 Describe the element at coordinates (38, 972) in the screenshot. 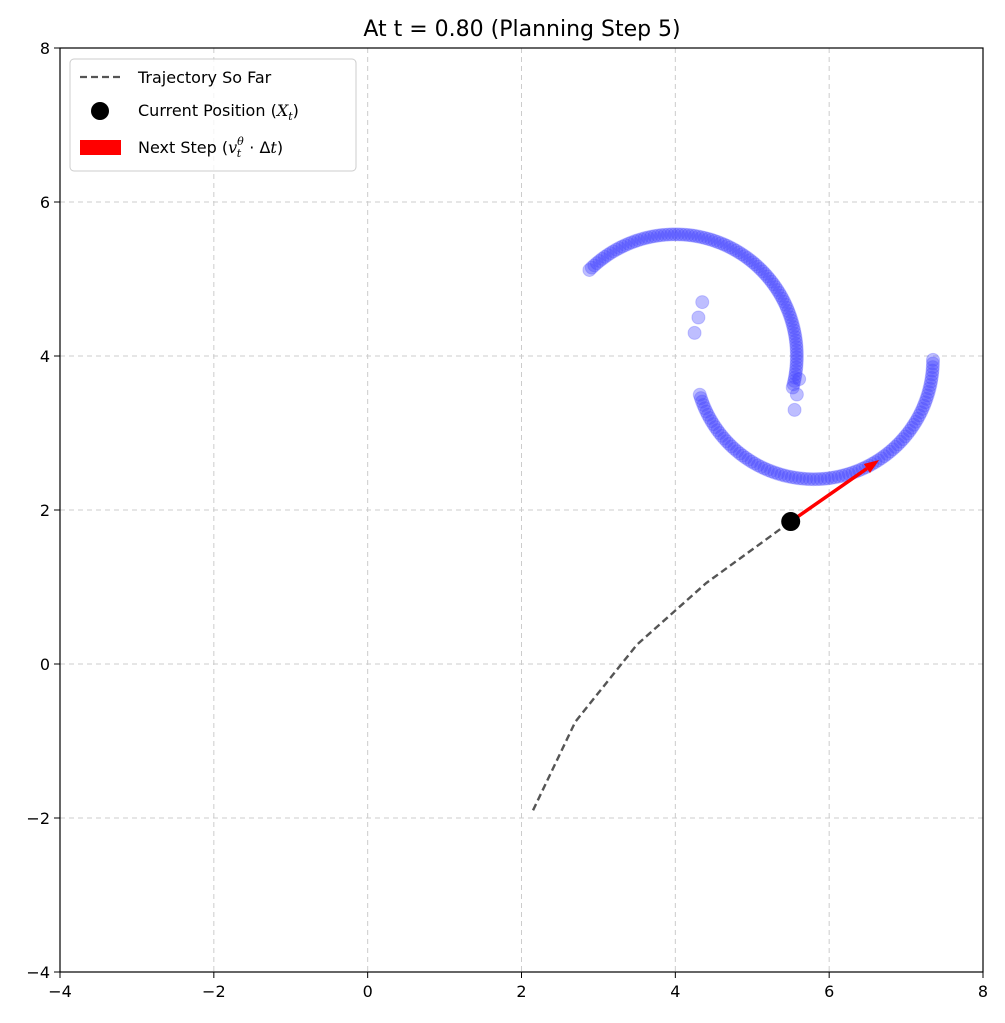

I see `y-tick-label-0: −4` at that location.